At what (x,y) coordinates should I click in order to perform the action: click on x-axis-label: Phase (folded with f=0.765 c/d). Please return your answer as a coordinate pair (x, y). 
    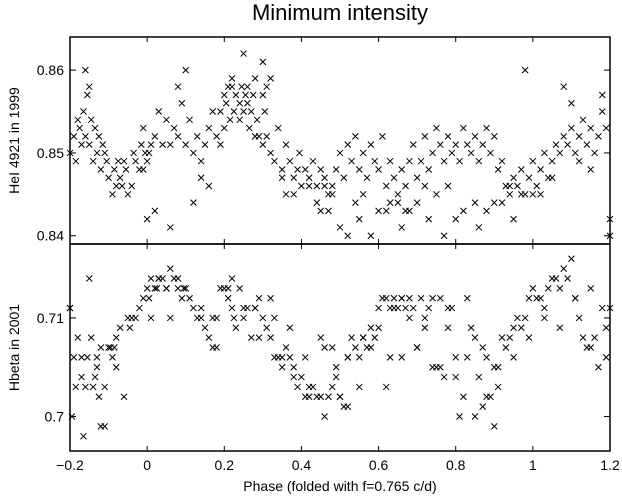
    Looking at the image, I should click on (339, 486).